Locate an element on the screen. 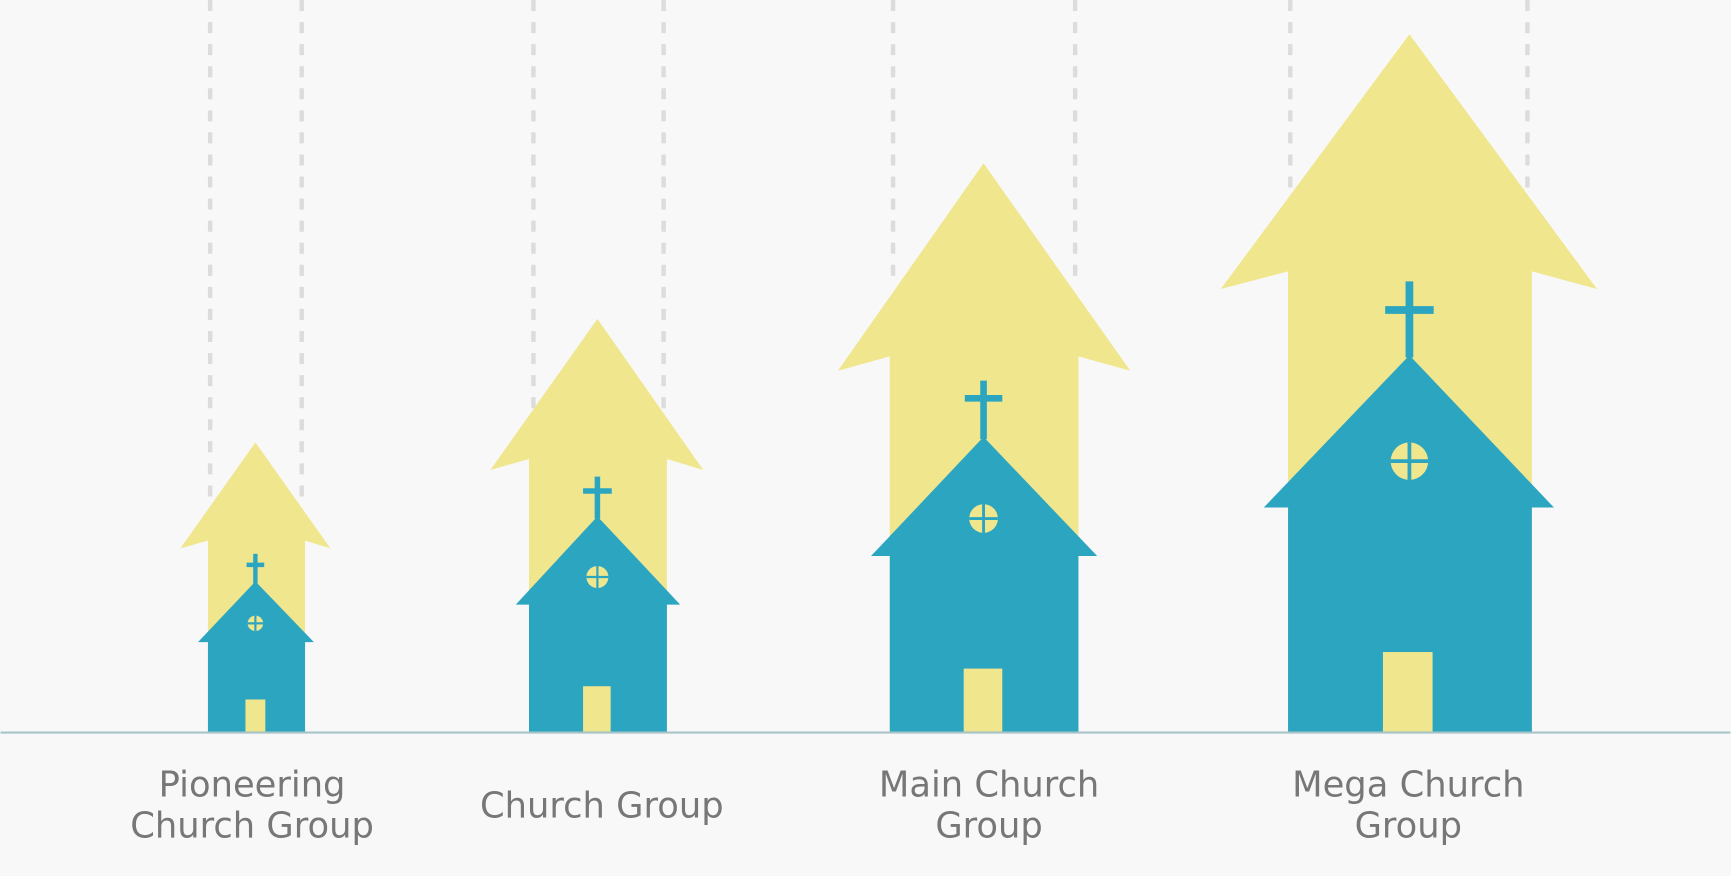 Image resolution: width=1731 pixels, height=876 pixels. group-label: Pioneering is located at coordinates (252, 785).